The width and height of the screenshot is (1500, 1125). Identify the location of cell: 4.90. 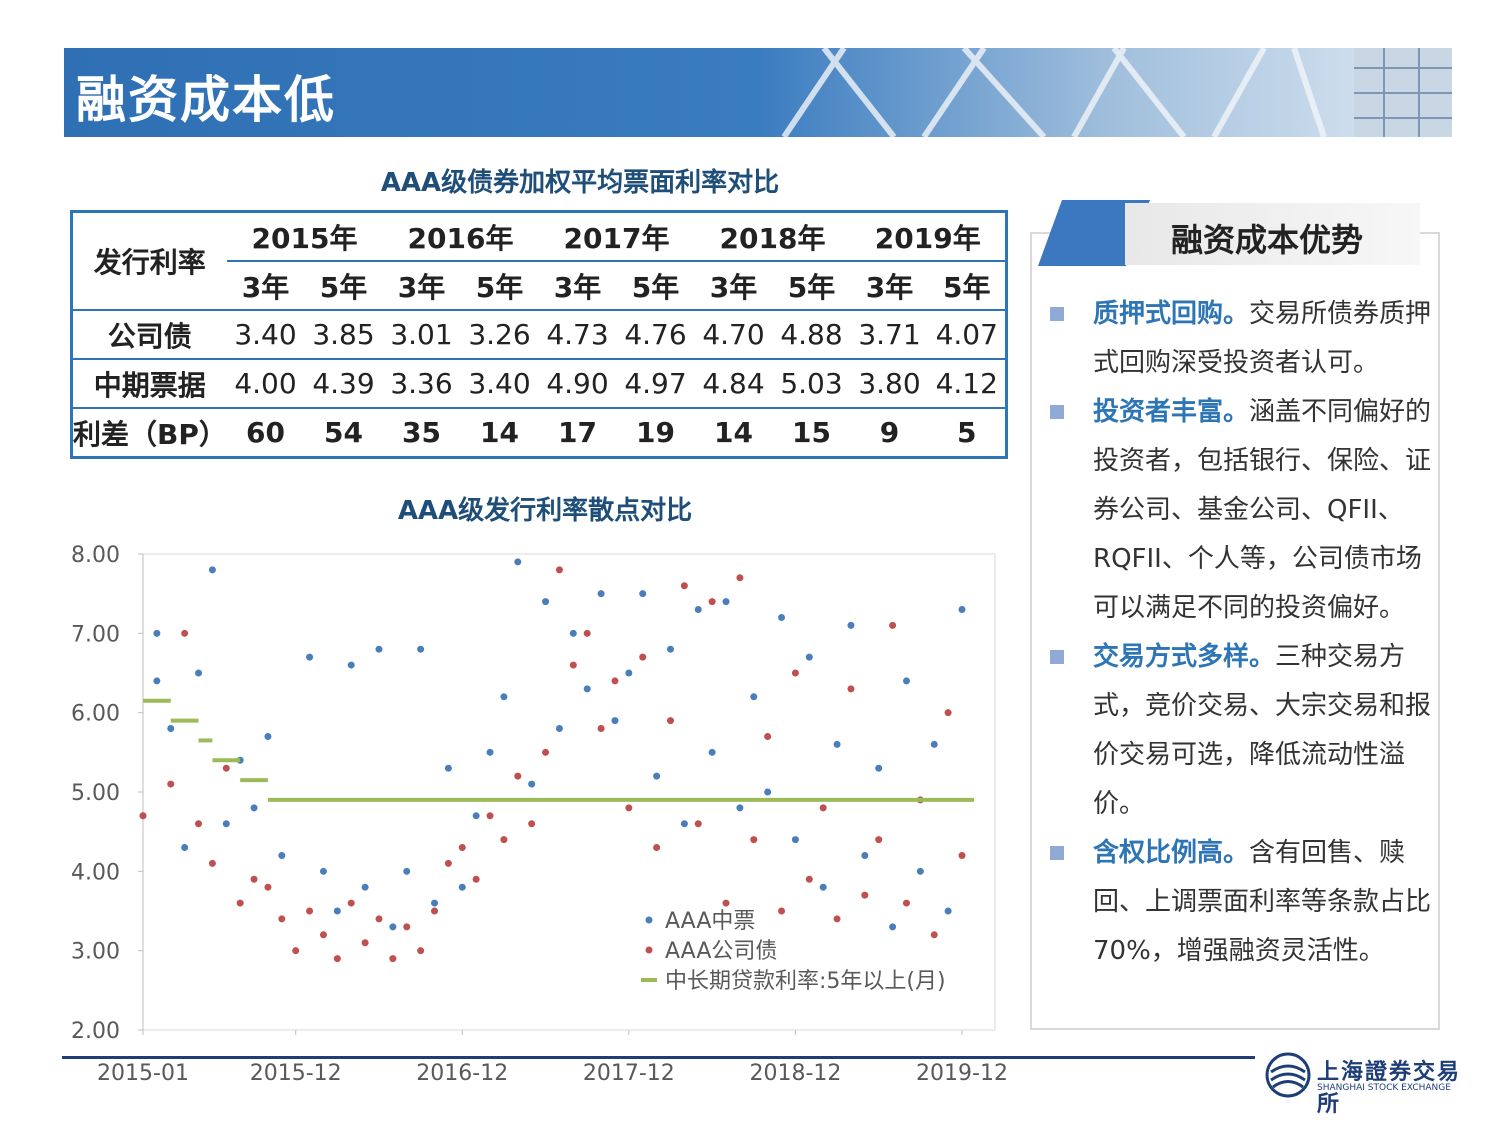
(577, 383).